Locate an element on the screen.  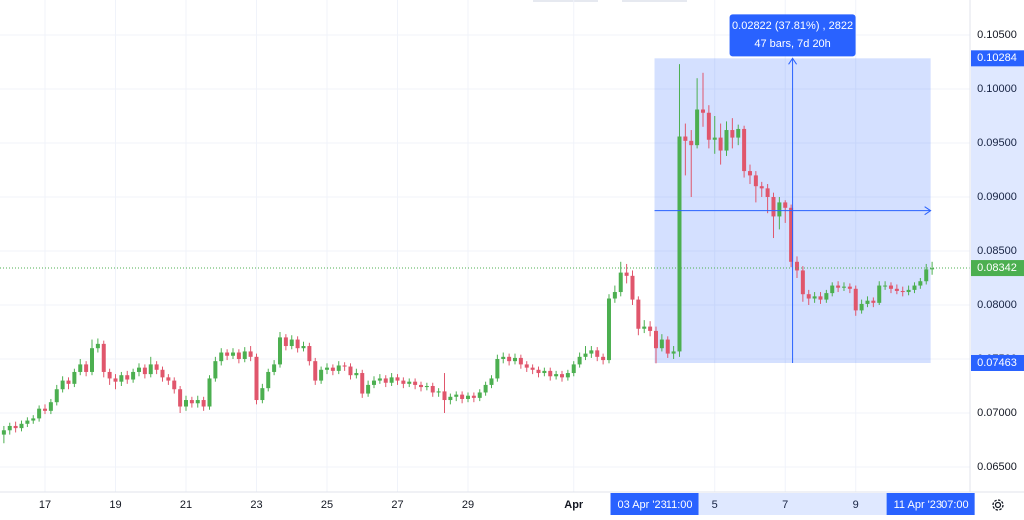
x-tick-label: 27 is located at coordinates (397, 505).